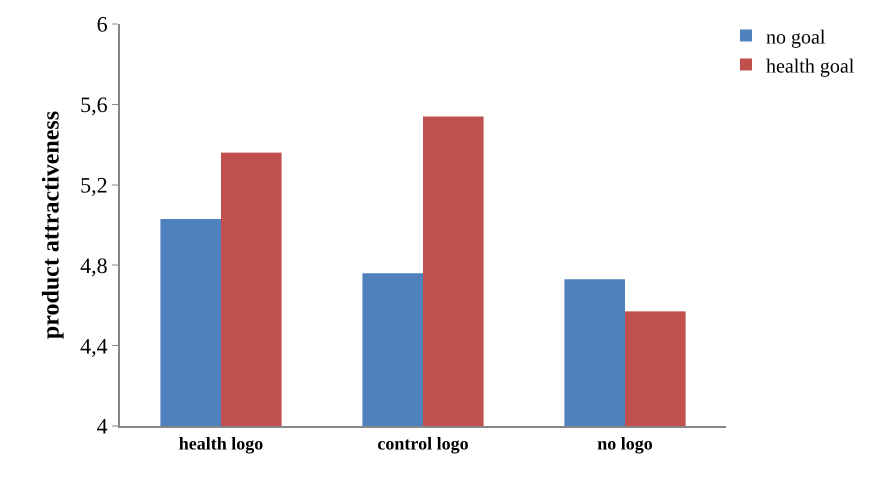  Describe the element at coordinates (221, 444) in the screenshot. I see `x-tick-label: health logo` at that location.